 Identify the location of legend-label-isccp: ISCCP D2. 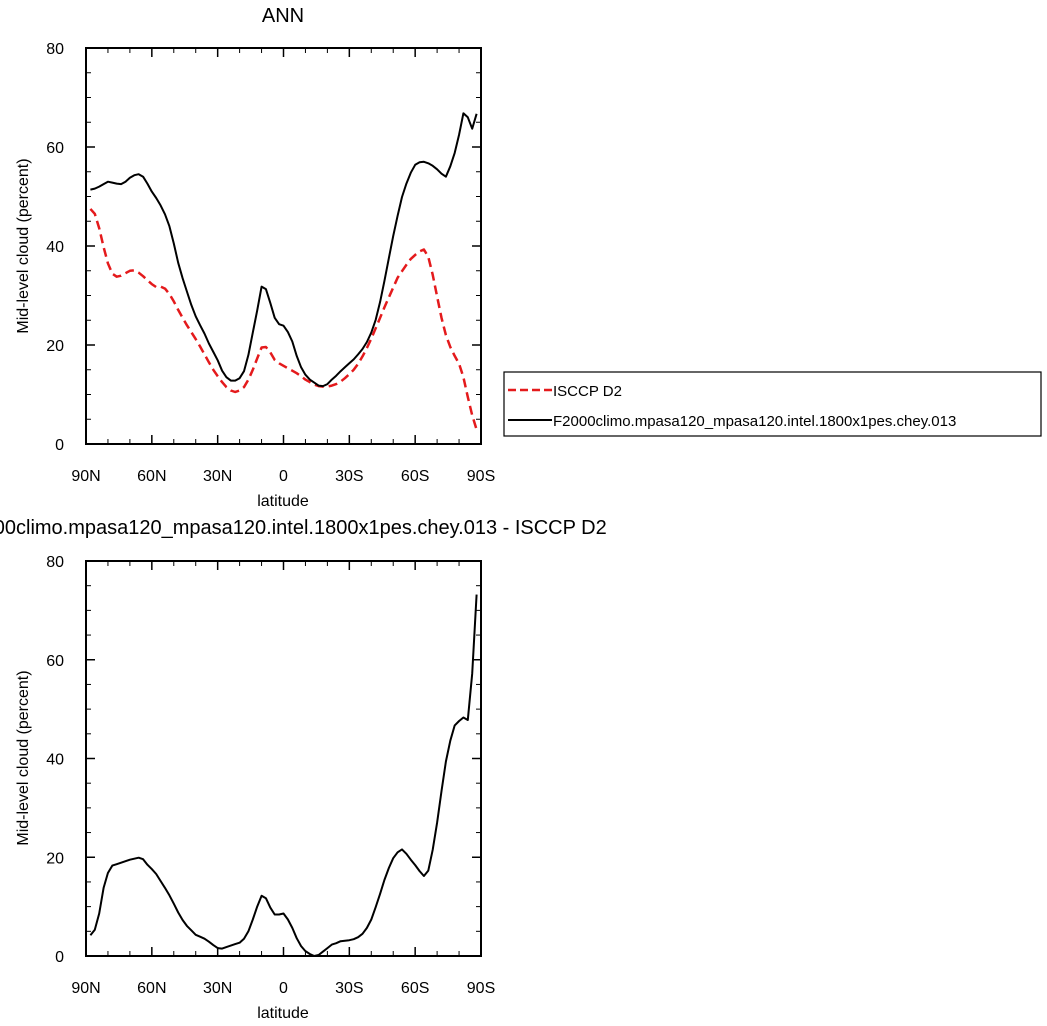
(587, 391).